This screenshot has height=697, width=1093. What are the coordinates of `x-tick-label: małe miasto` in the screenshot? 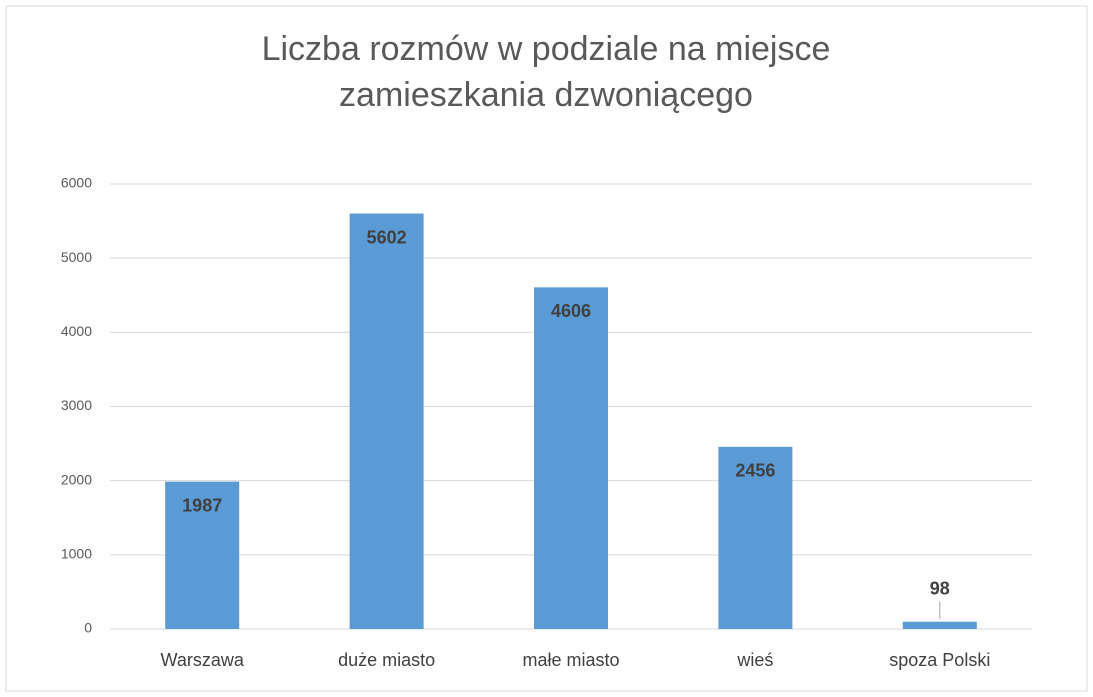 It's located at (570, 660).